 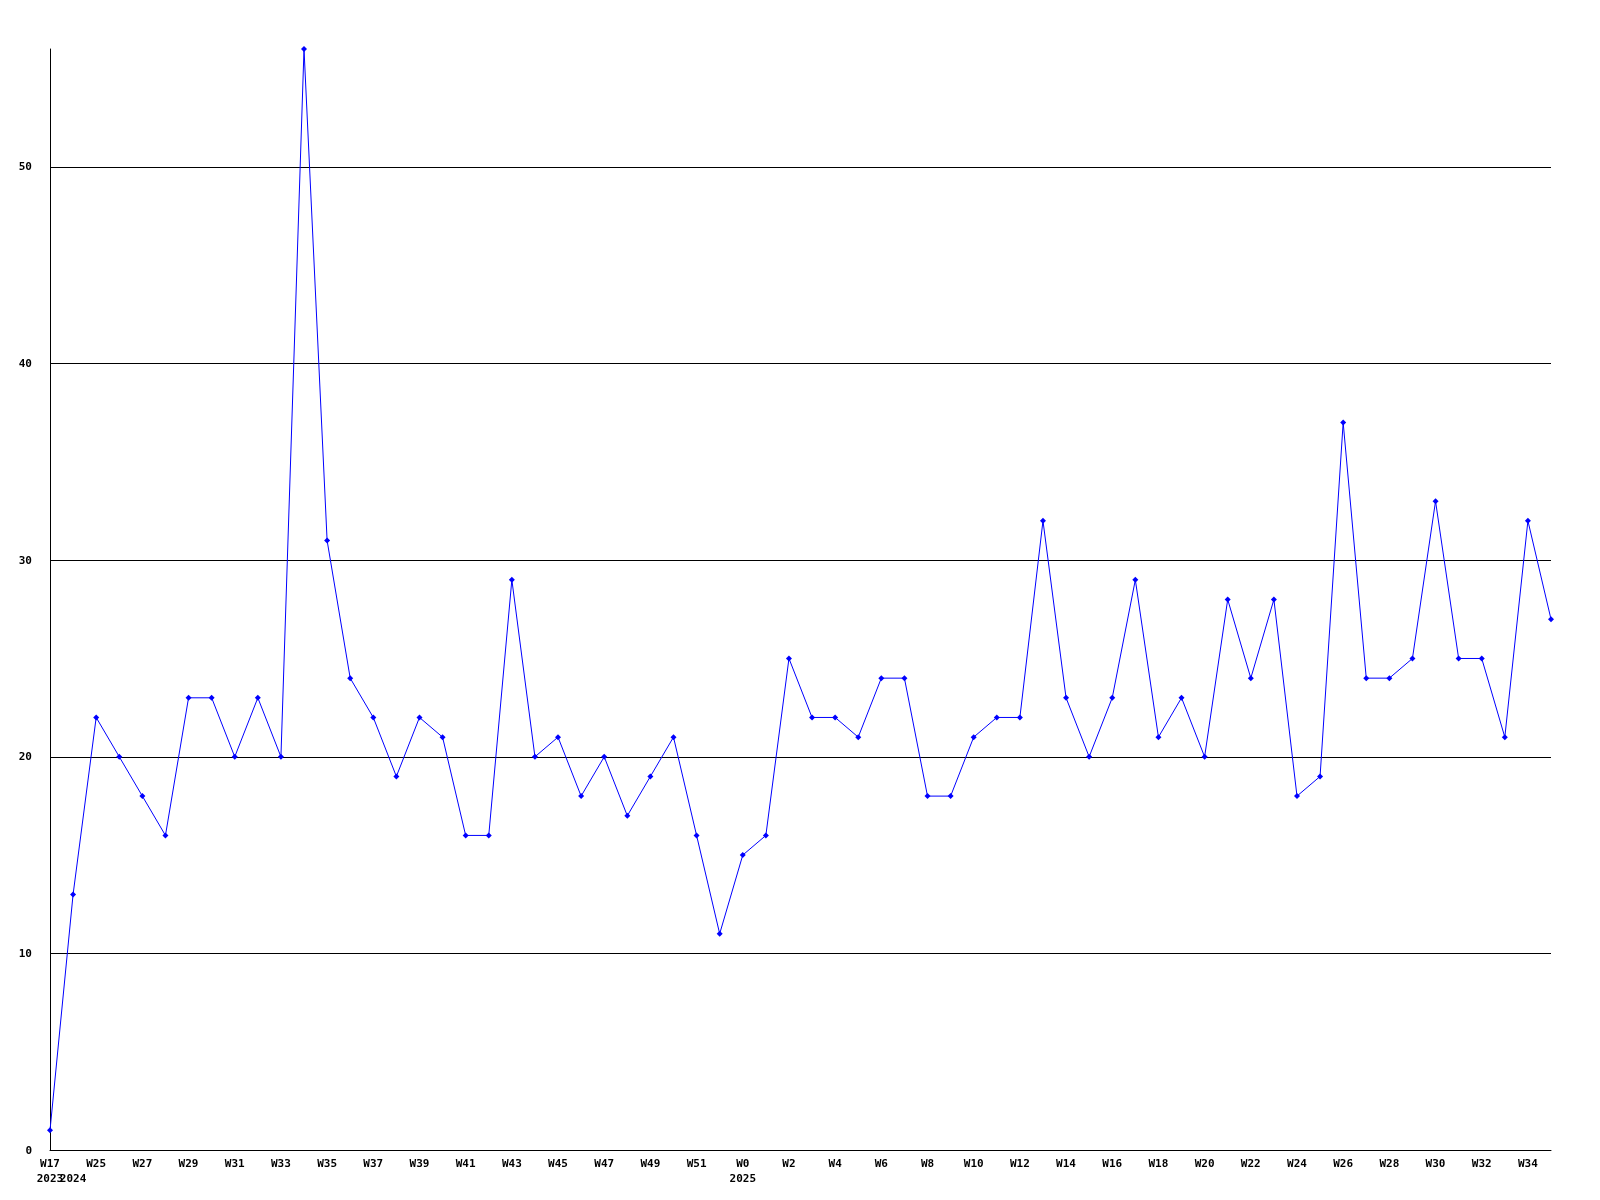 I want to click on y-tick-label: 50, so click(x=25, y=167).